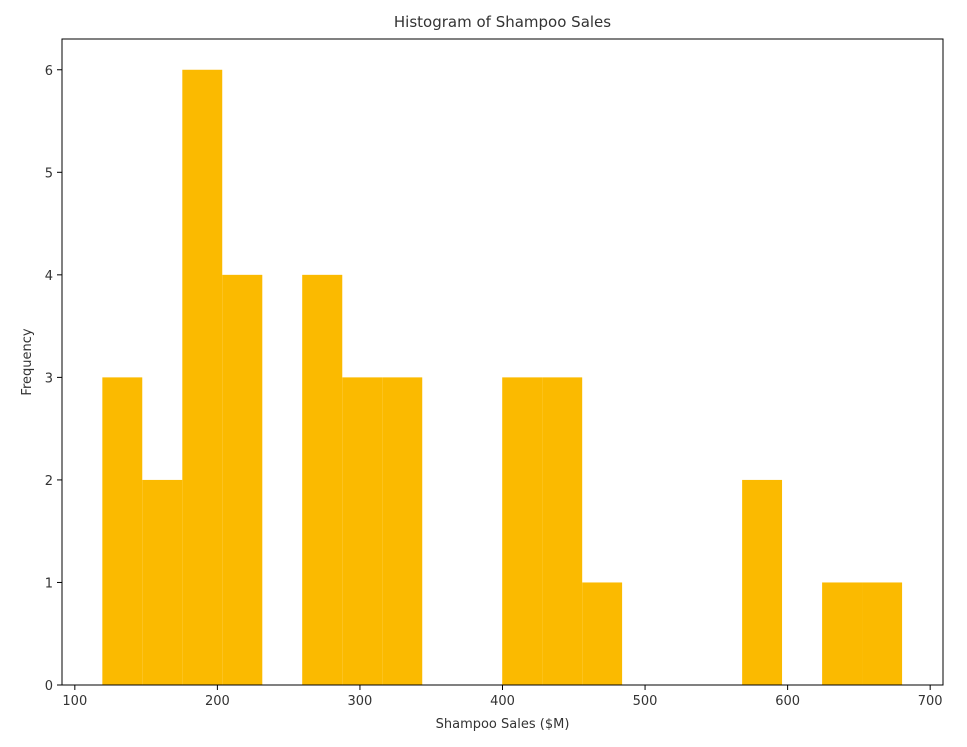  Describe the element at coordinates (74, 701) in the screenshot. I see `x-tick-label: 100` at that location.